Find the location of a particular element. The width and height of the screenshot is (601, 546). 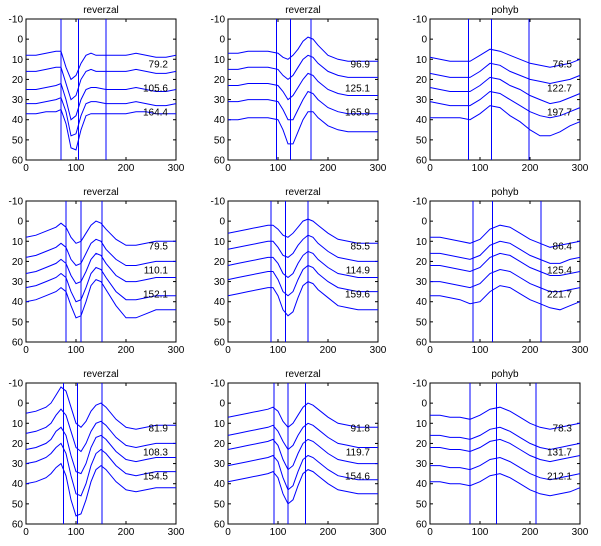

value-label: 122.7 is located at coordinates (559, 88).